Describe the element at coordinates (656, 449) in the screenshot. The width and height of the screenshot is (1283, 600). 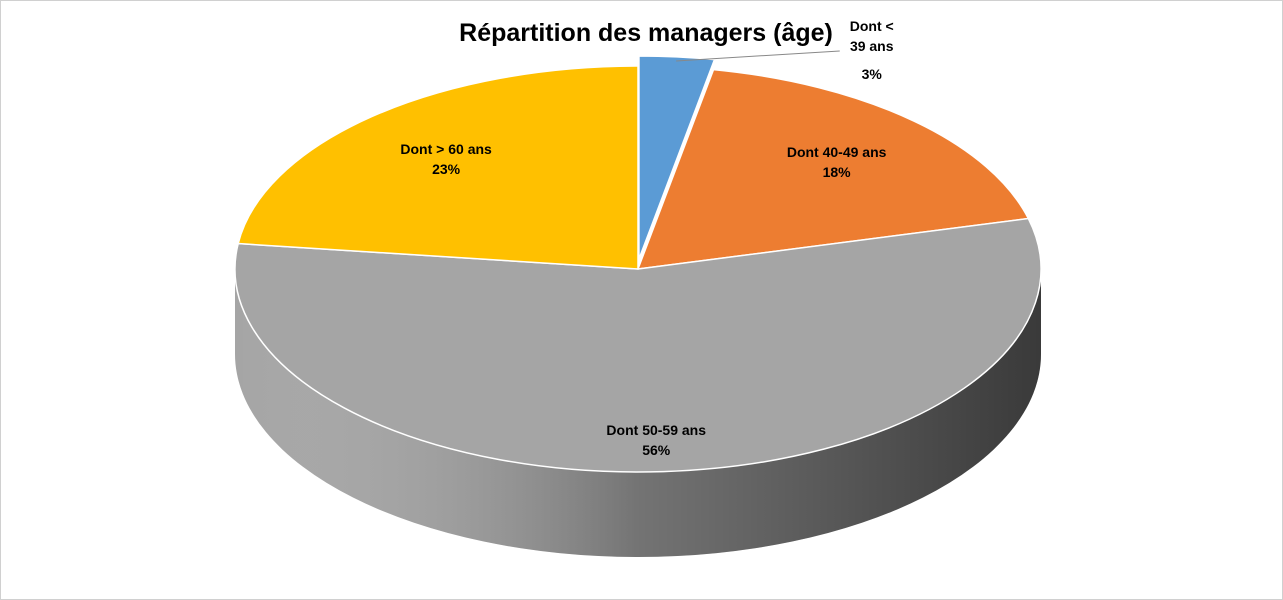
I see `slice-value-label: 56%` at that location.